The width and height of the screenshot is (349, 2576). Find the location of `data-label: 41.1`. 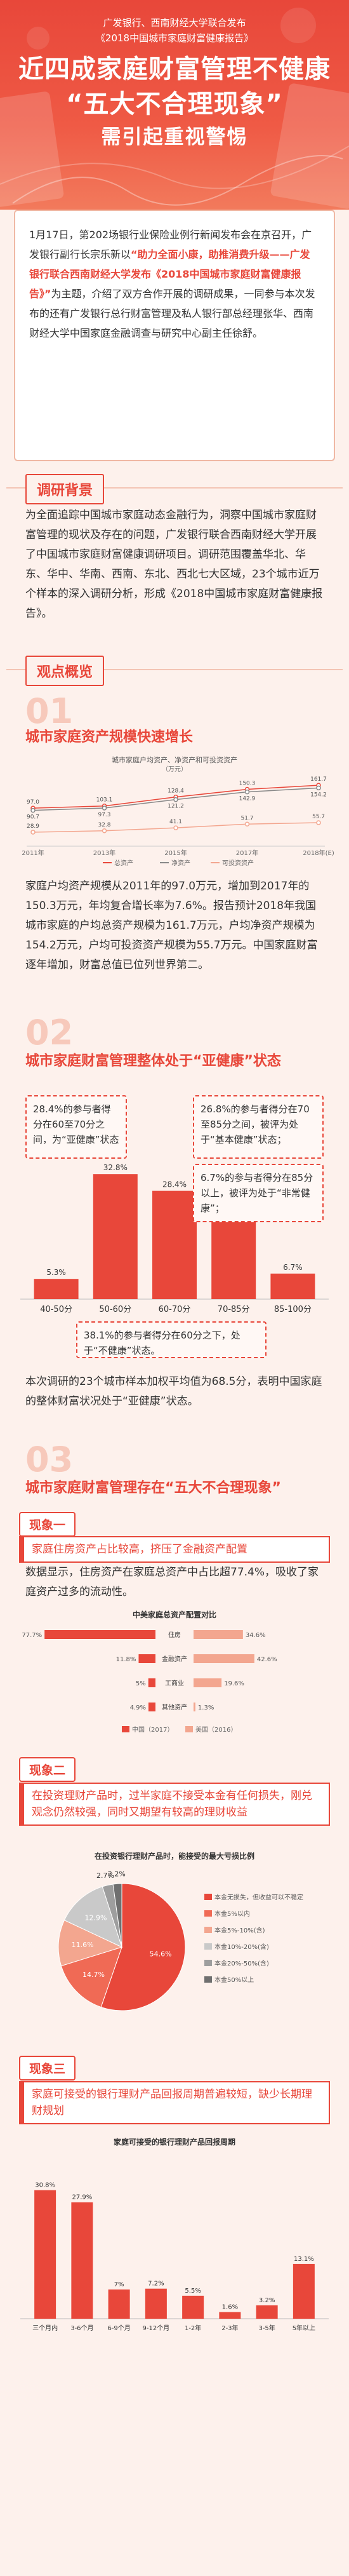

data-label: 41.1 is located at coordinates (175, 822).